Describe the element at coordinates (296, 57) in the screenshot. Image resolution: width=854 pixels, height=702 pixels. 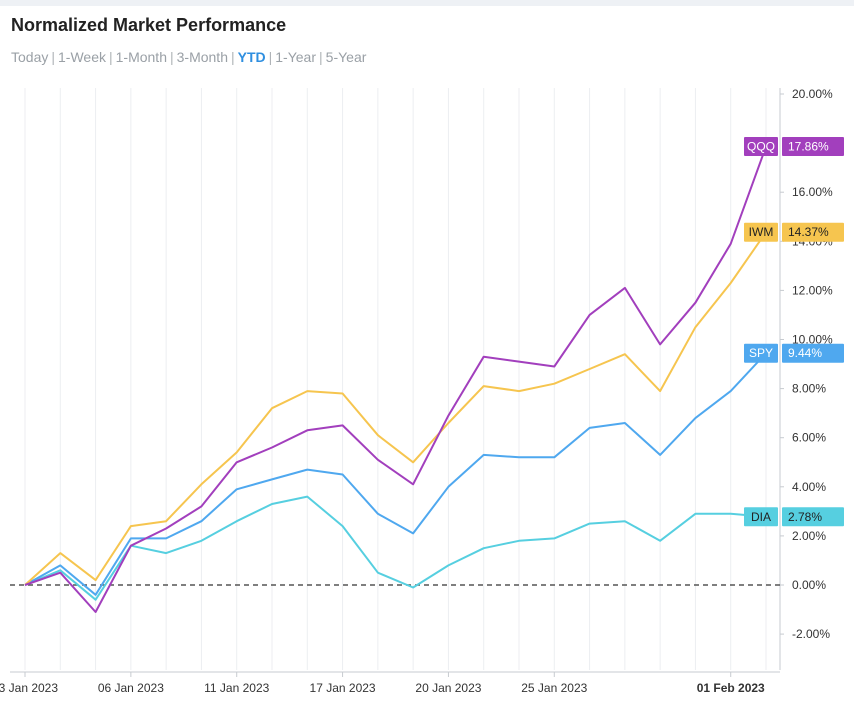
I see `tab-1-year: 1-Year` at that location.